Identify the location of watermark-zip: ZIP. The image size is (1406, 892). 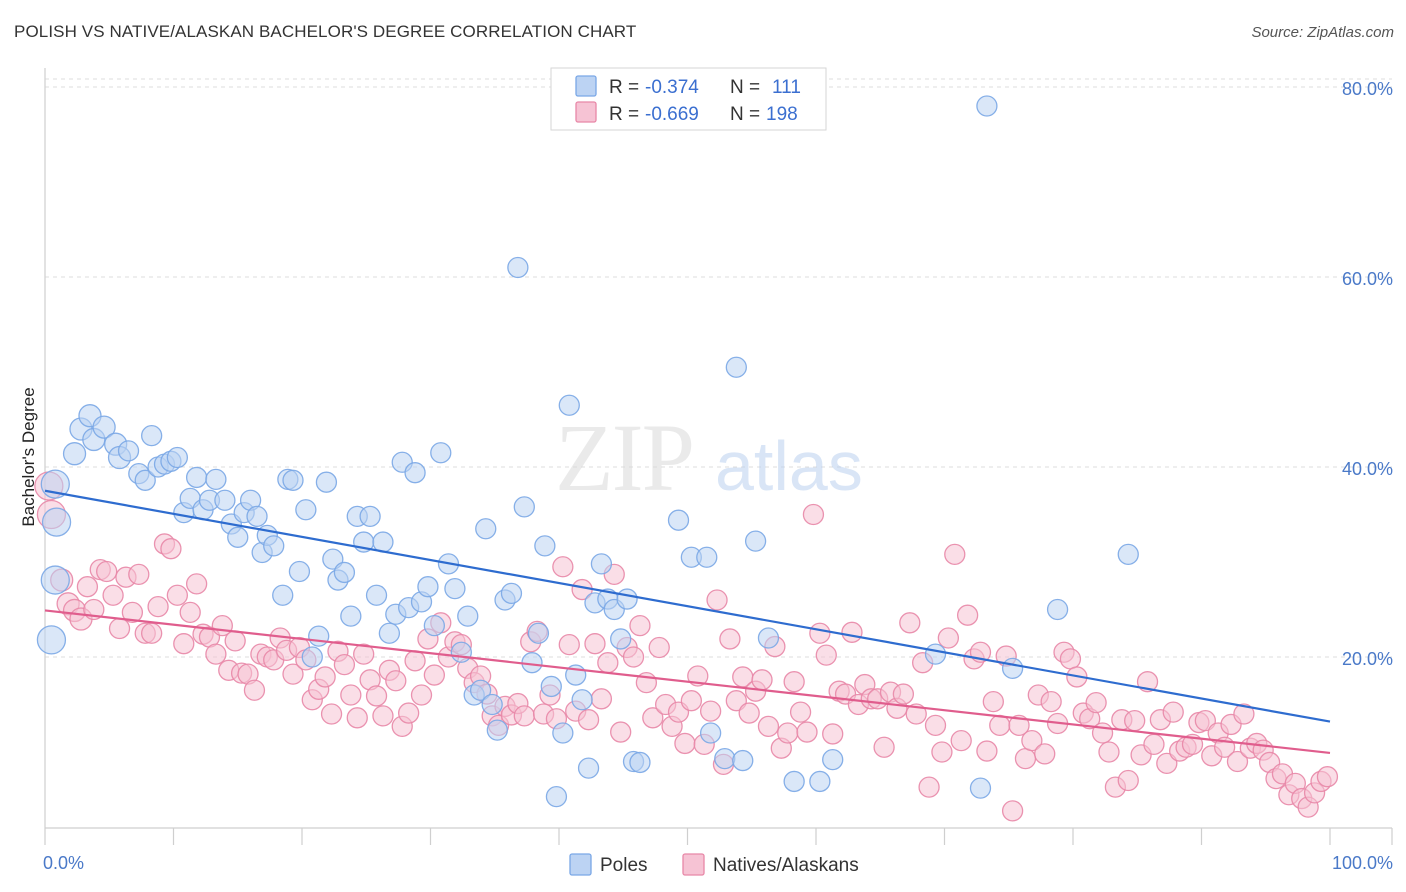
(624, 457).